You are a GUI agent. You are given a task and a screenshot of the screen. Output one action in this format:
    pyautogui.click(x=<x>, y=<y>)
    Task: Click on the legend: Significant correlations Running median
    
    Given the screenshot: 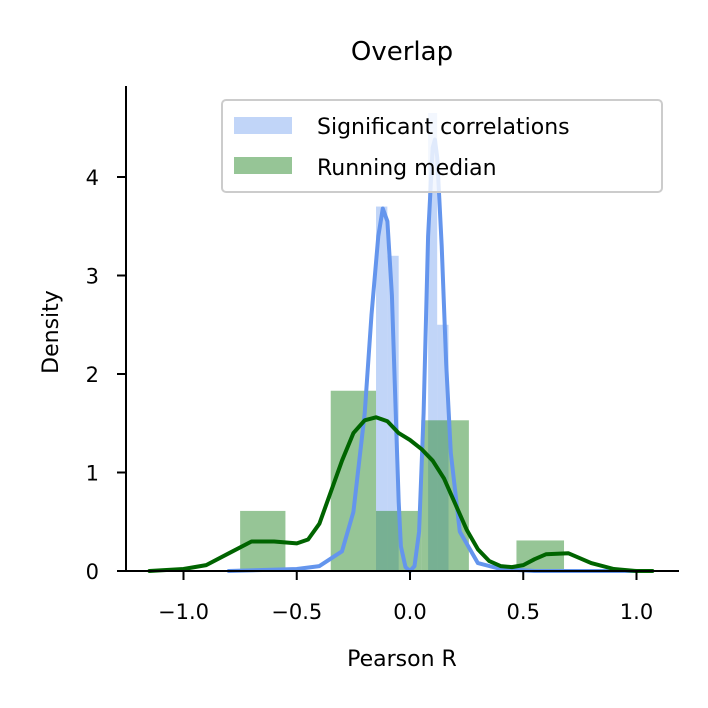 What is the action you would take?
    pyautogui.click(x=442, y=146)
    